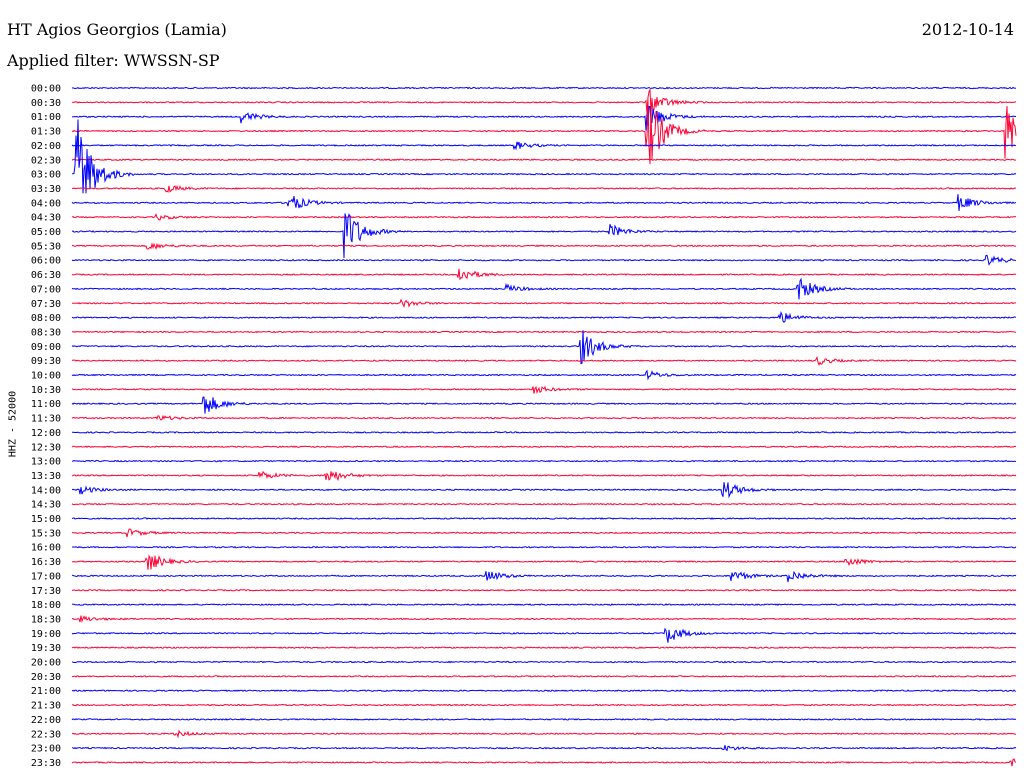 The image size is (1024, 780). I want to click on trace-time-label: 05:30, so click(46, 246).